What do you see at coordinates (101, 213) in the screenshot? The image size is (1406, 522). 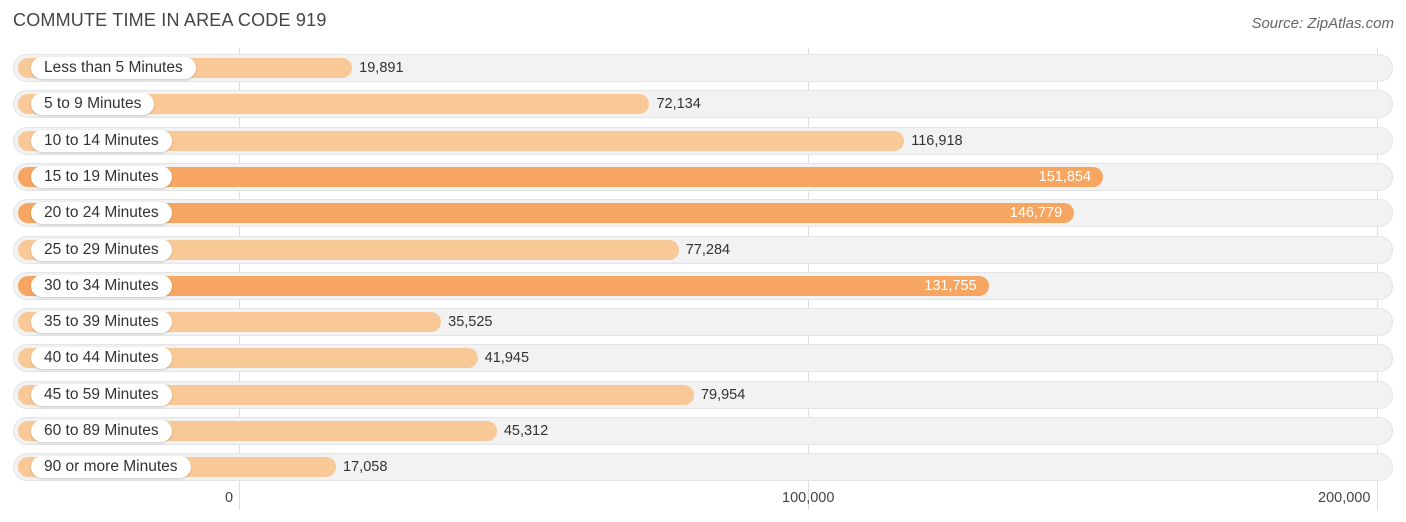 I see `category-label: 20 to 24 Minutes` at bounding box center [101, 213].